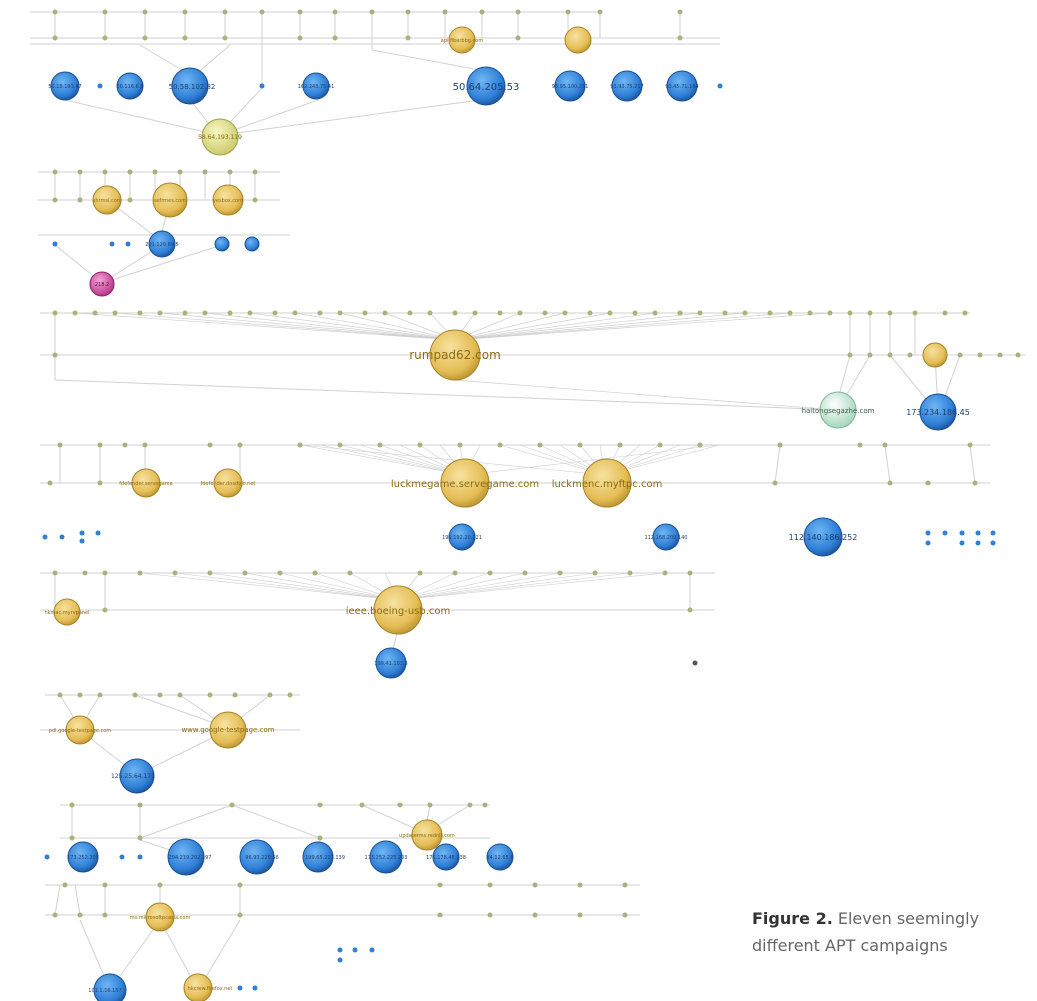 The image size is (1037, 1001). What do you see at coordinates (866, 932) in the screenshot?
I see `figure-caption-text: Eleven seemingly different APT campaigns` at bounding box center [866, 932].